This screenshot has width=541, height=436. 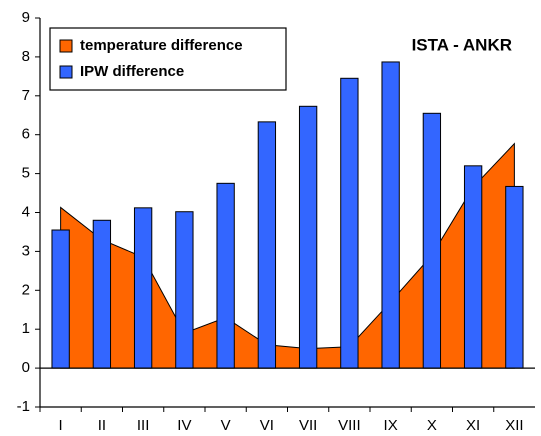 What do you see at coordinates (26, 250) in the screenshot?
I see `y-tick-label: 3` at bounding box center [26, 250].